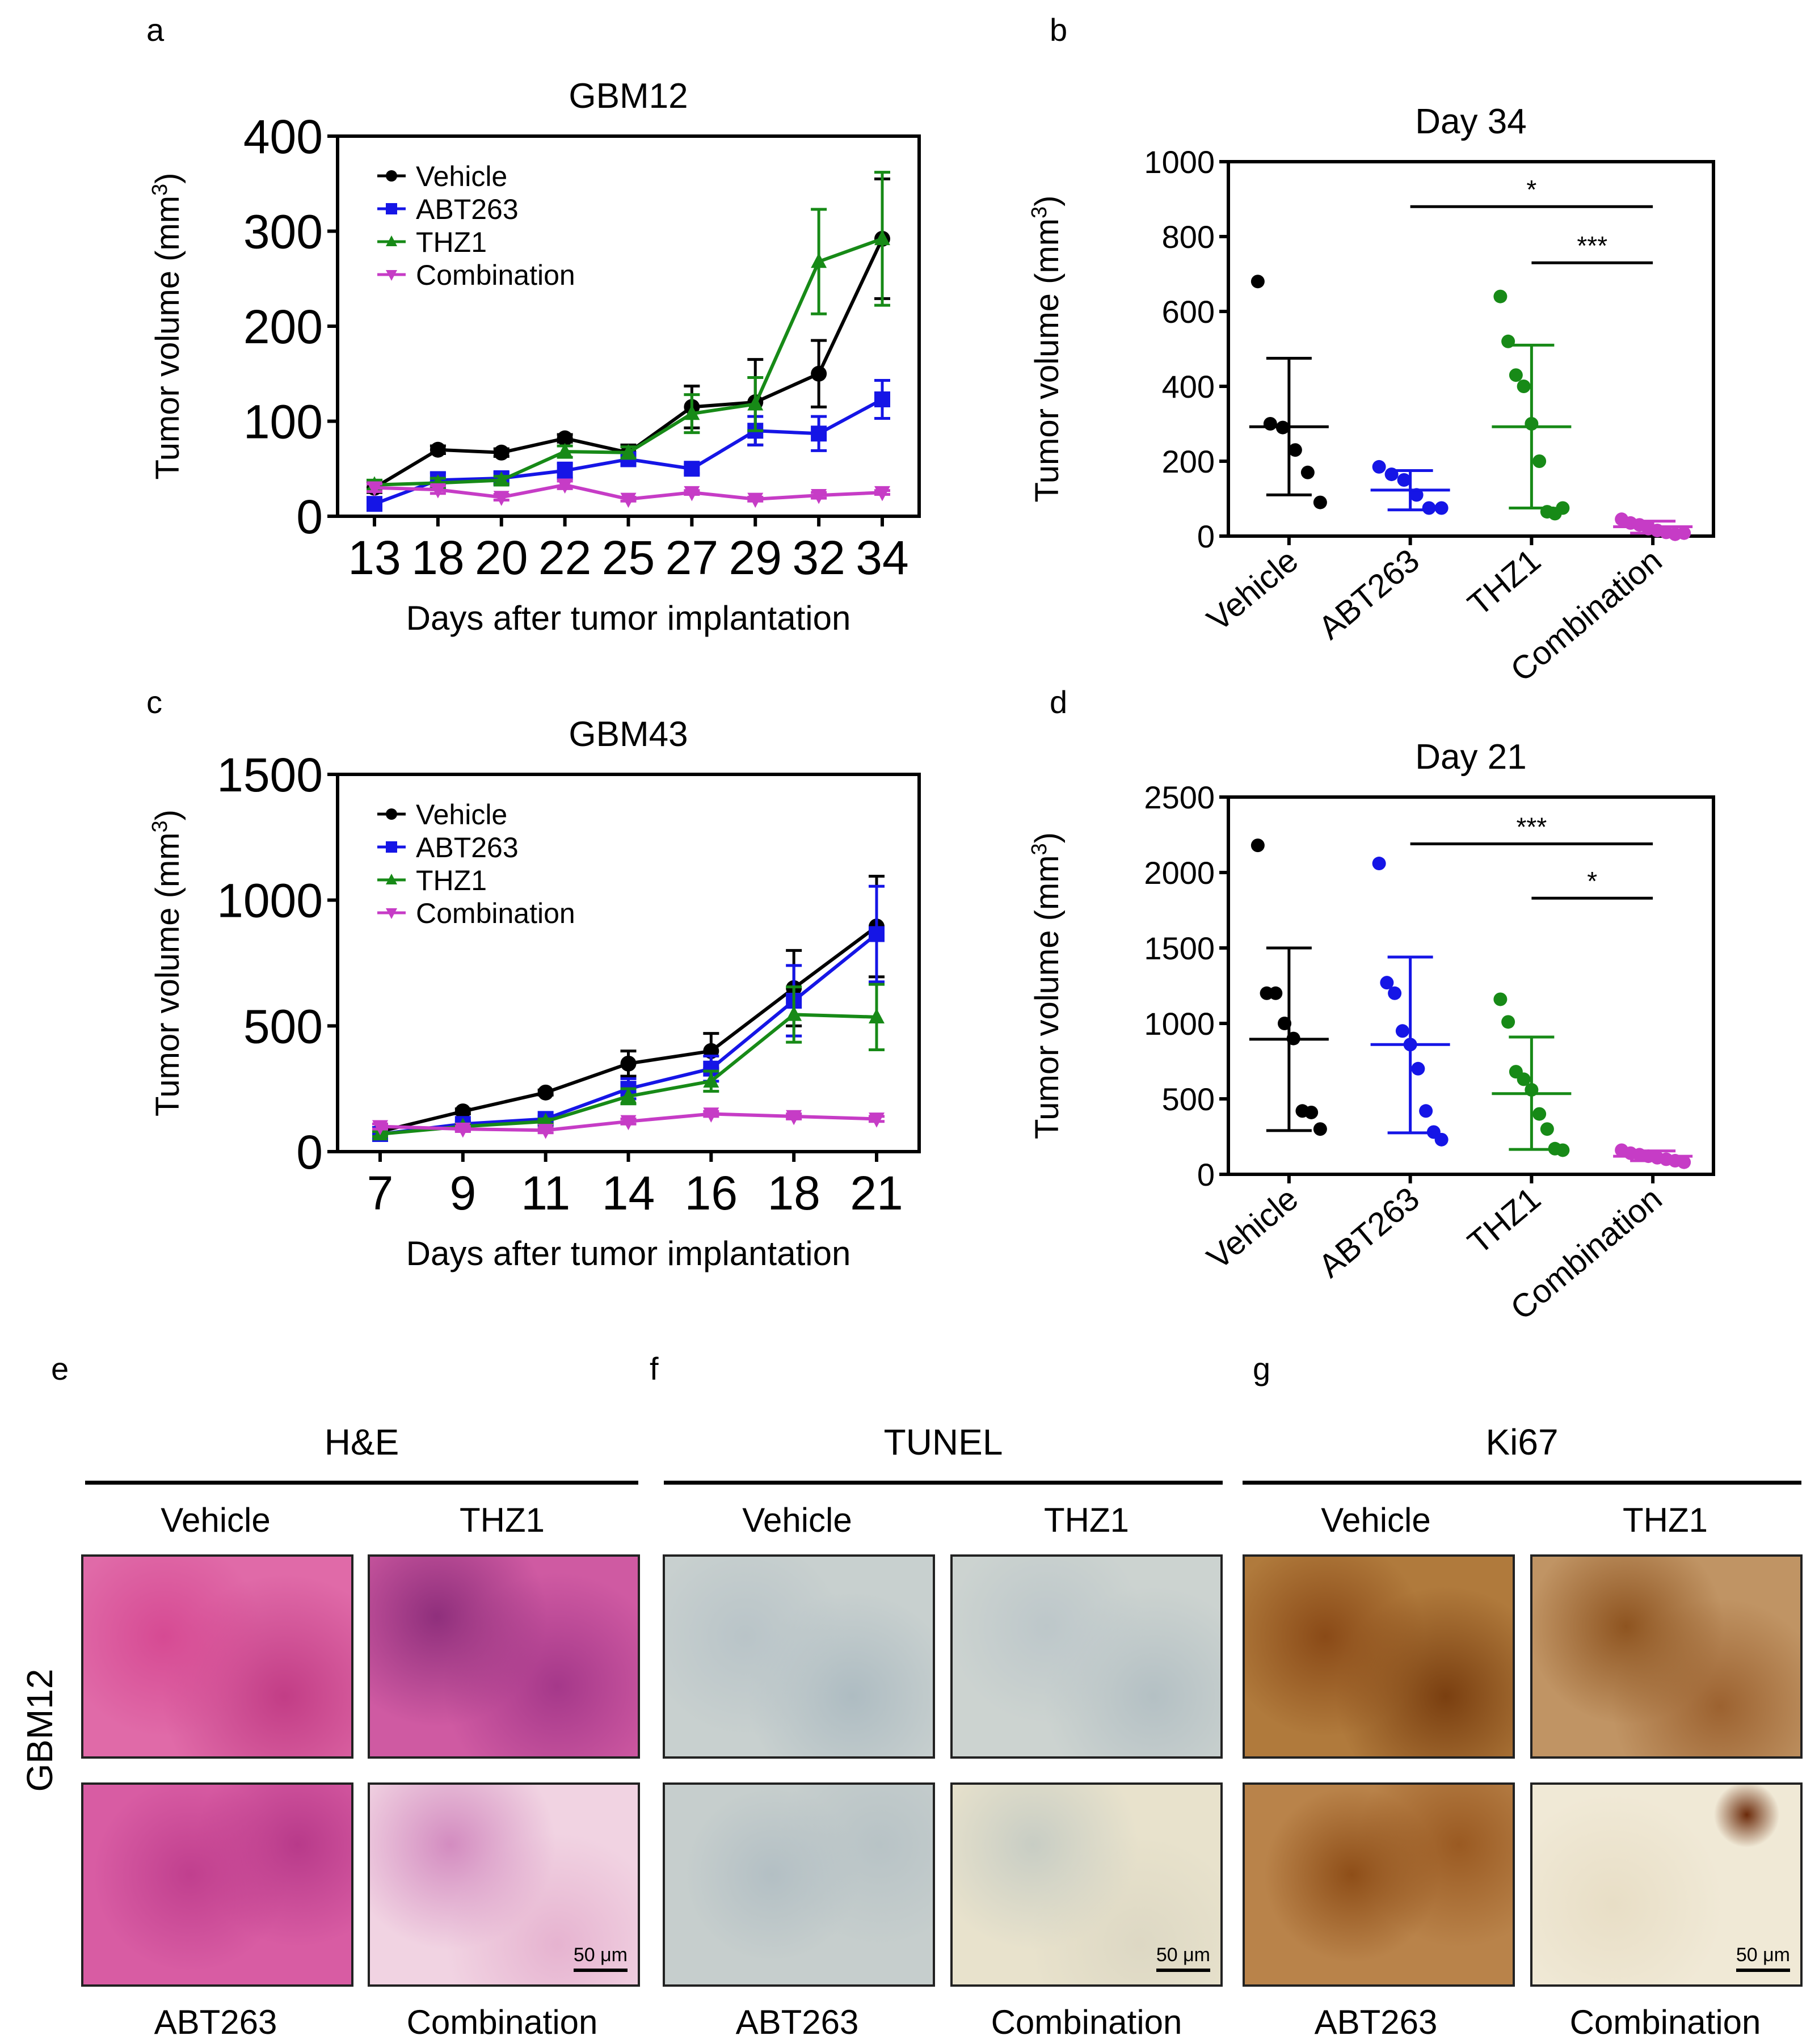 The width and height of the screenshot is (1819, 2044). I want to click on x-tick-label-25: 25, so click(628, 557).